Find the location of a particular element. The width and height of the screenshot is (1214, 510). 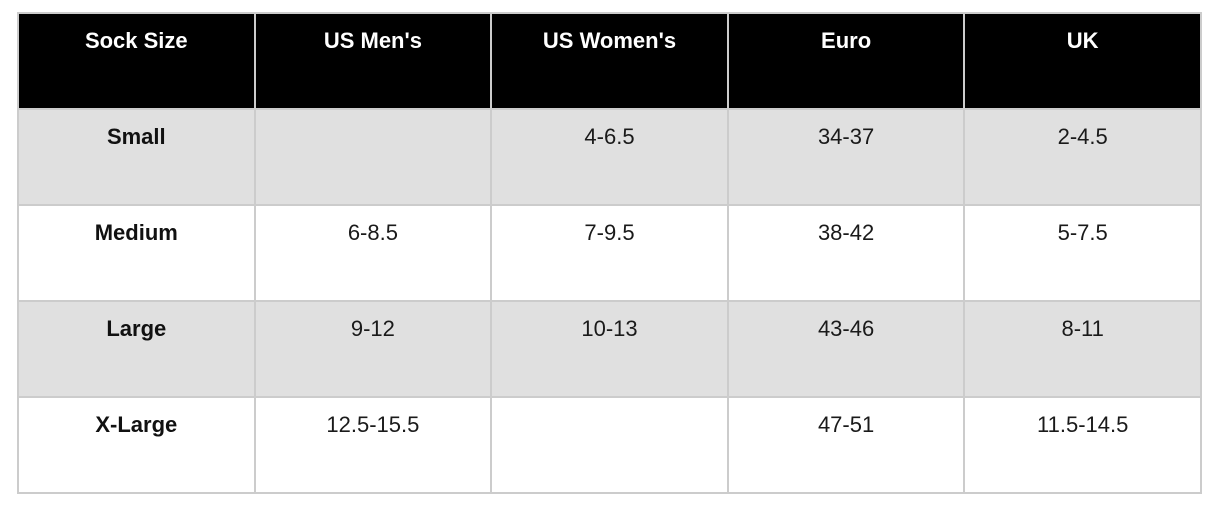

cell-uk: 2-4.5 is located at coordinates (1082, 157).